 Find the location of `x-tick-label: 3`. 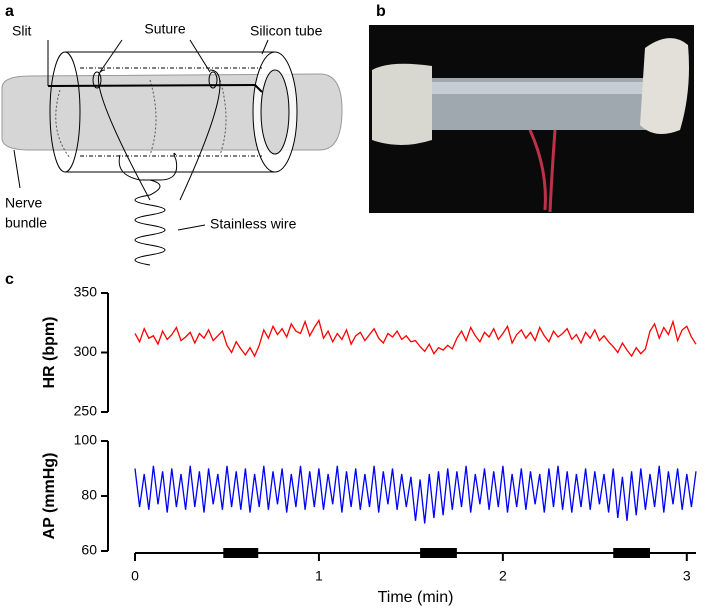

x-tick-label: 3 is located at coordinates (687, 576).